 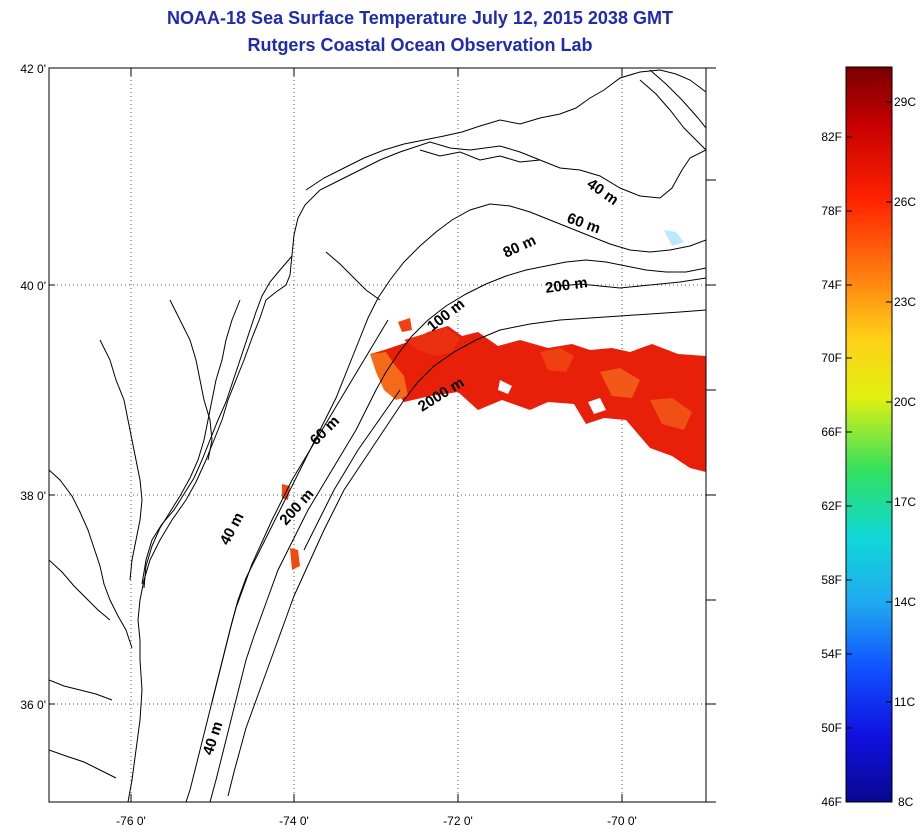 What do you see at coordinates (33, 69) in the screenshot?
I see `lat-tick-label: 42 0'` at bounding box center [33, 69].